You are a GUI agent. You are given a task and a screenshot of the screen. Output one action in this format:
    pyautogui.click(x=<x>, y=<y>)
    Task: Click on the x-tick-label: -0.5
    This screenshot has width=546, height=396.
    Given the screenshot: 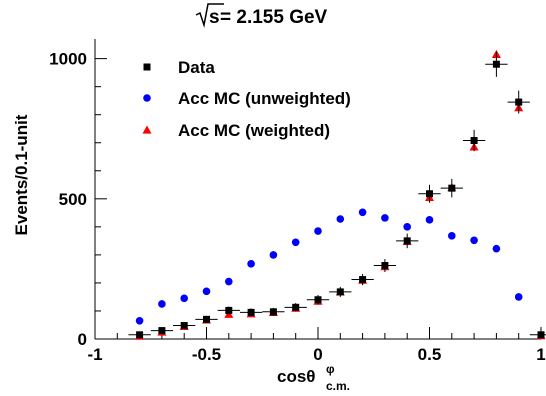 What is the action you would take?
    pyautogui.click(x=206, y=354)
    